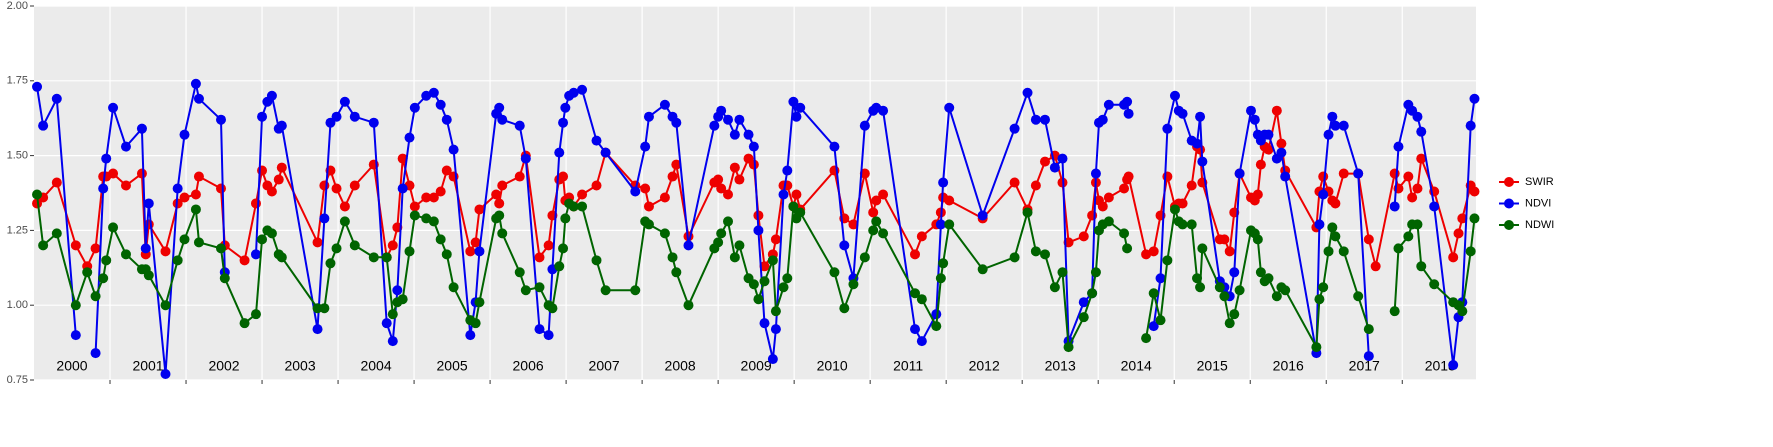 This screenshot has height=447, width=1773. Describe the element at coordinates (1212, 366) in the screenshot. I see `year-label: 2015` at that location.